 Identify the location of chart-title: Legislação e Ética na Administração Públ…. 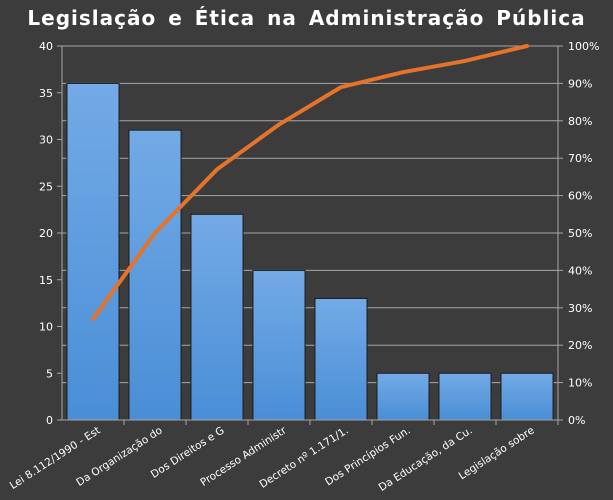
(306, 18).